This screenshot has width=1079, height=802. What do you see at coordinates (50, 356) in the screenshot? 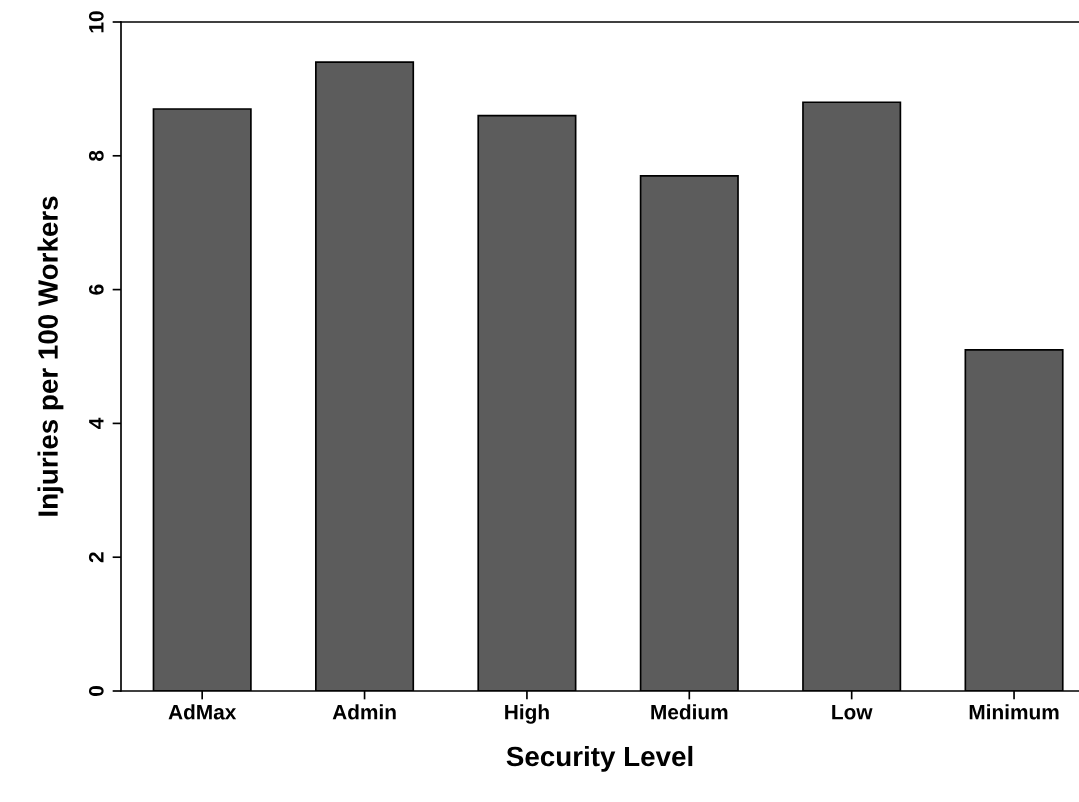
I see `y-axis-title: Injuries per 100 Workers` at bounding box center [50, 356].